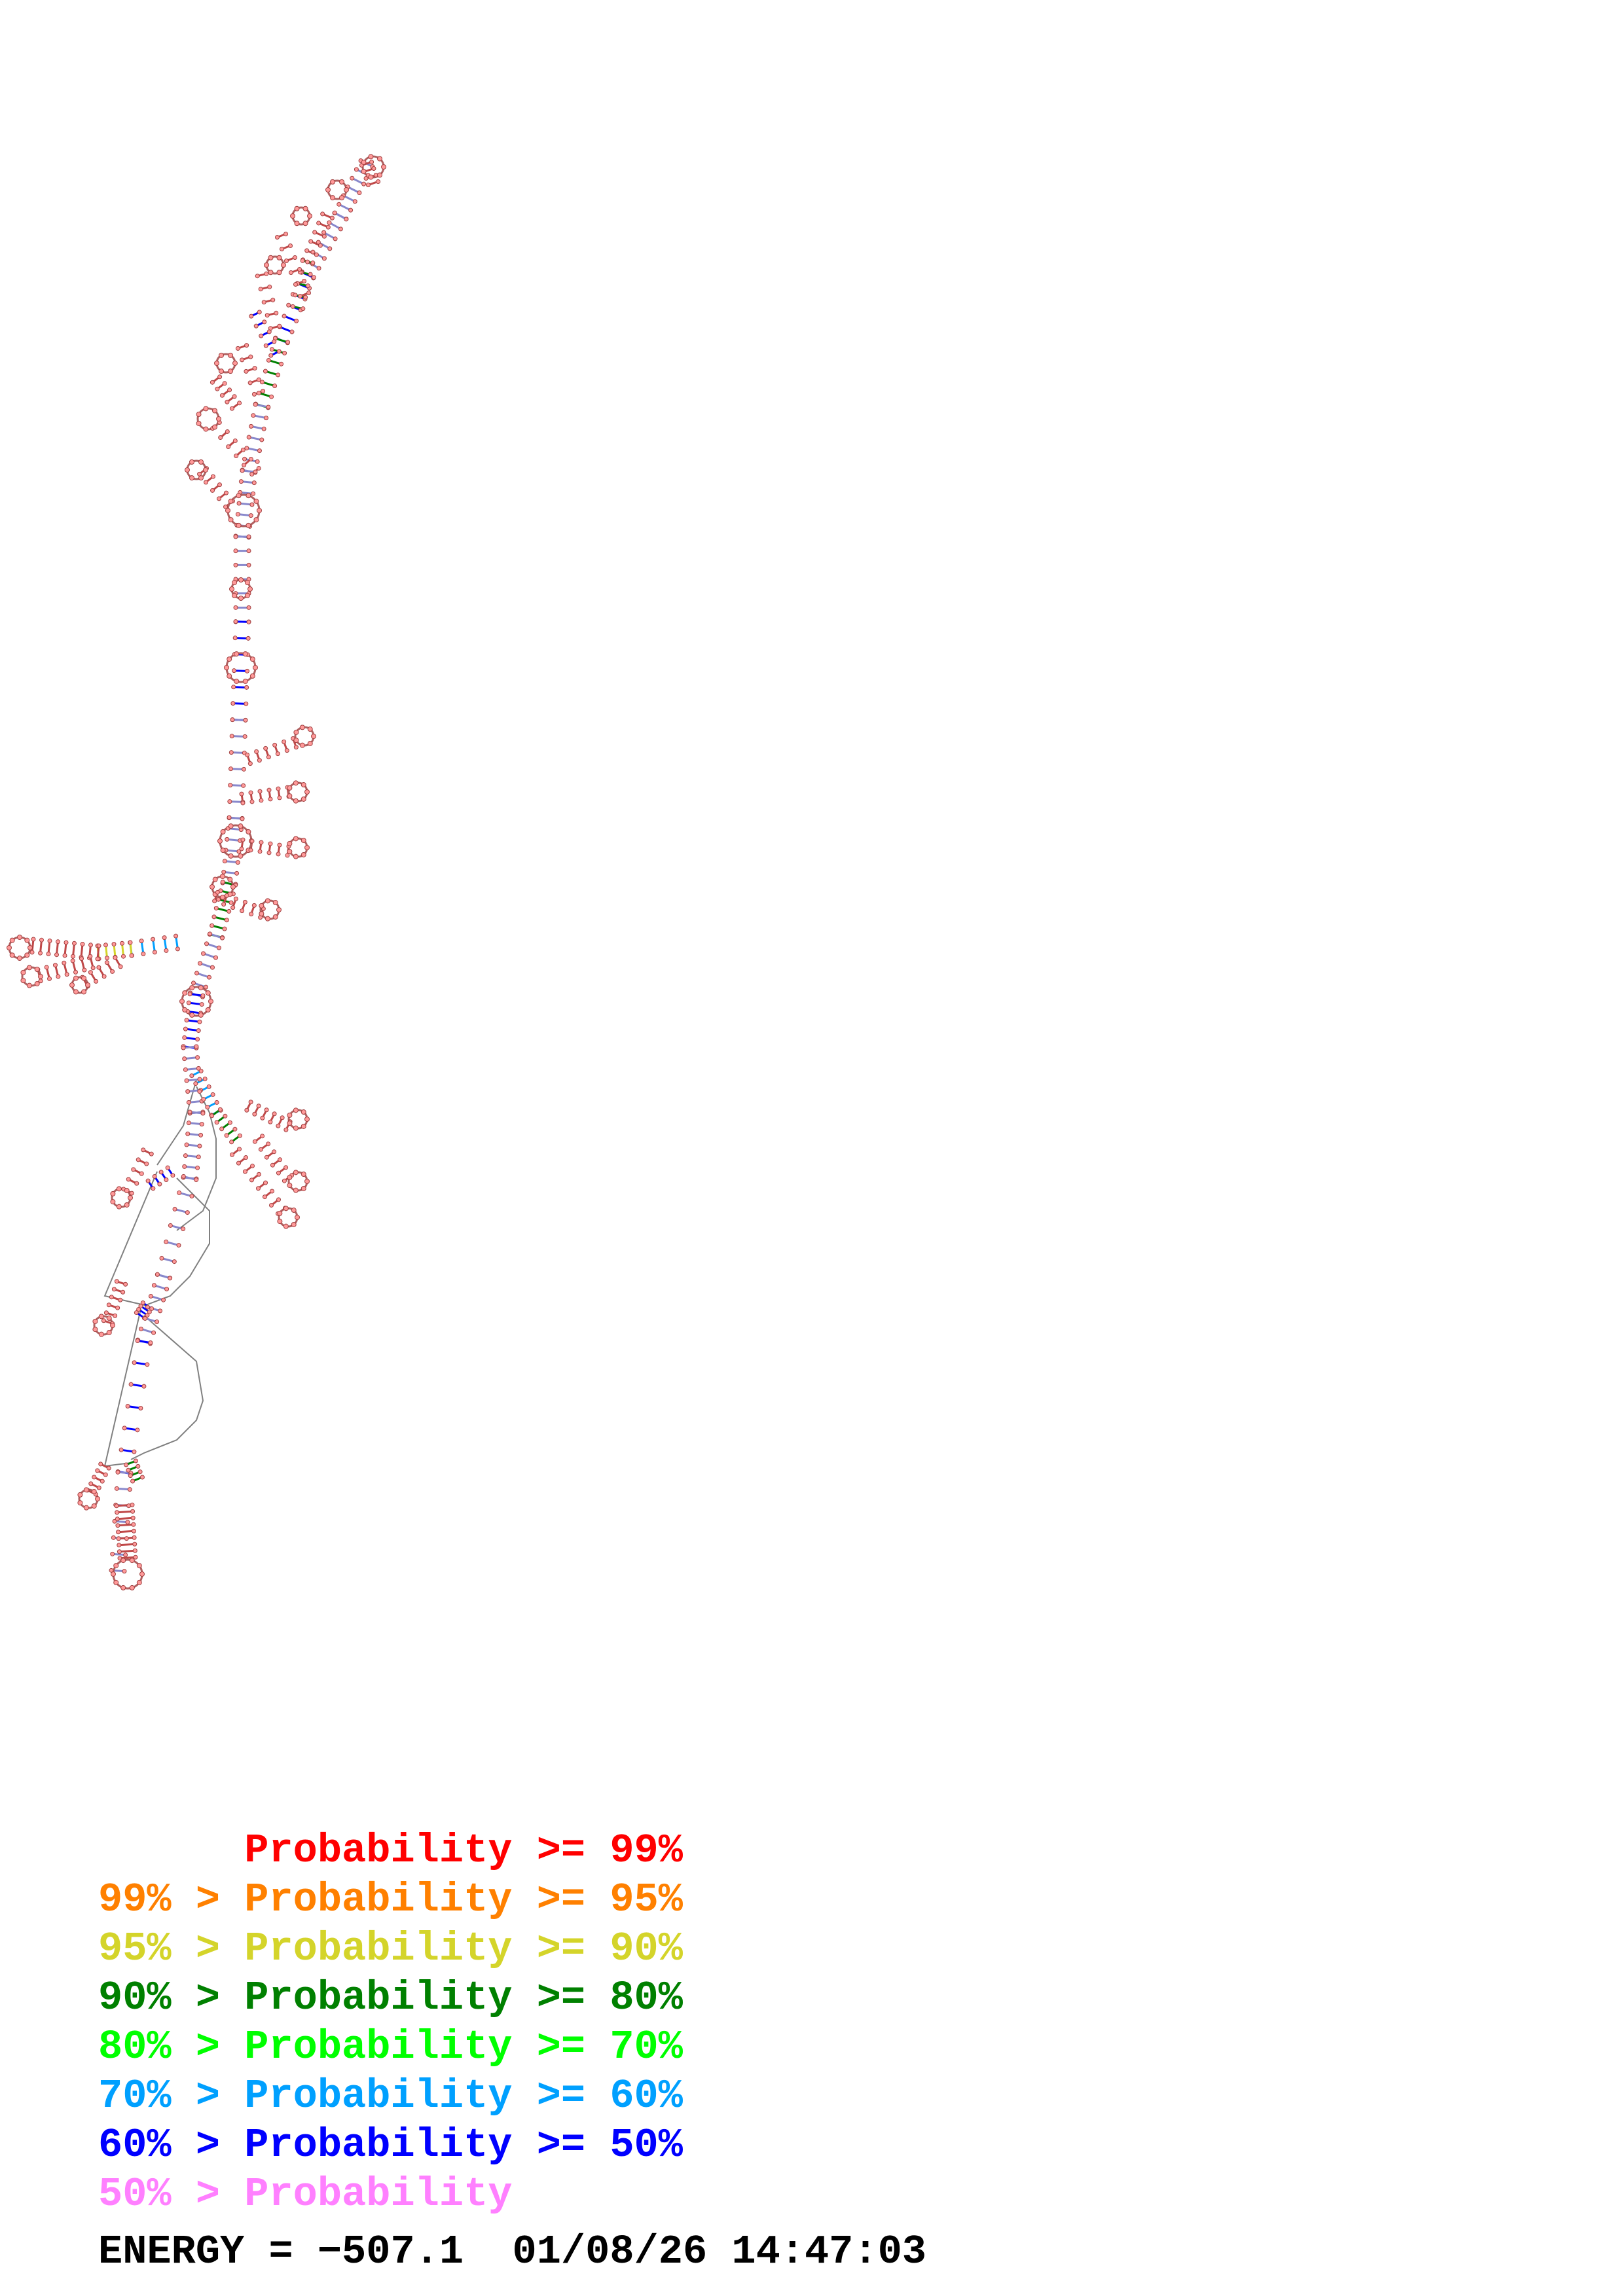  What do you see at coordinates (125, 1525) in the screenshot?
I see `base-pair` at bounding box center [125, 1525].